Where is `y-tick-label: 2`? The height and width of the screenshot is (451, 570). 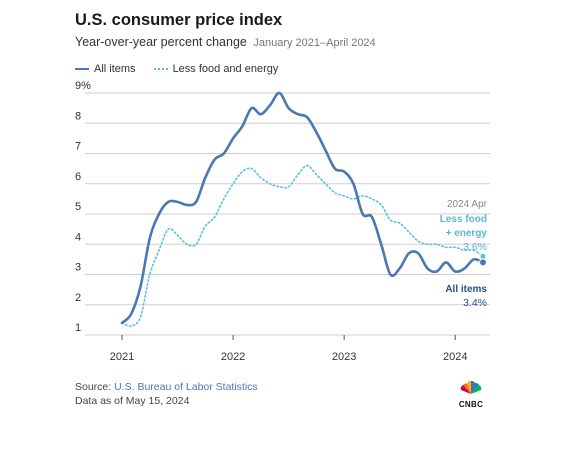
y-tick-label: 2 is located at coordinates (78, 298).